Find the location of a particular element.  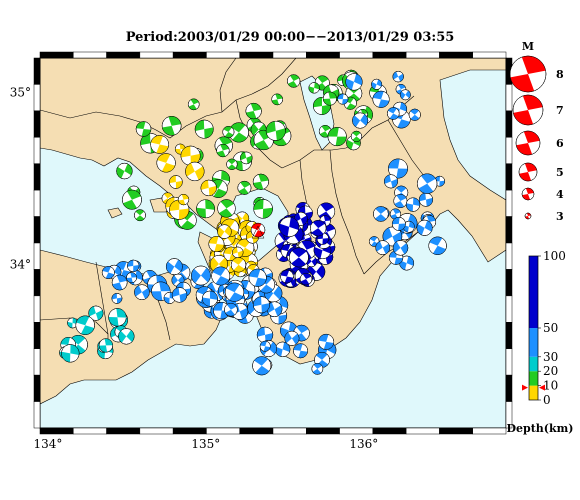

depth-indicator-left is located at coordinates (525, 387).